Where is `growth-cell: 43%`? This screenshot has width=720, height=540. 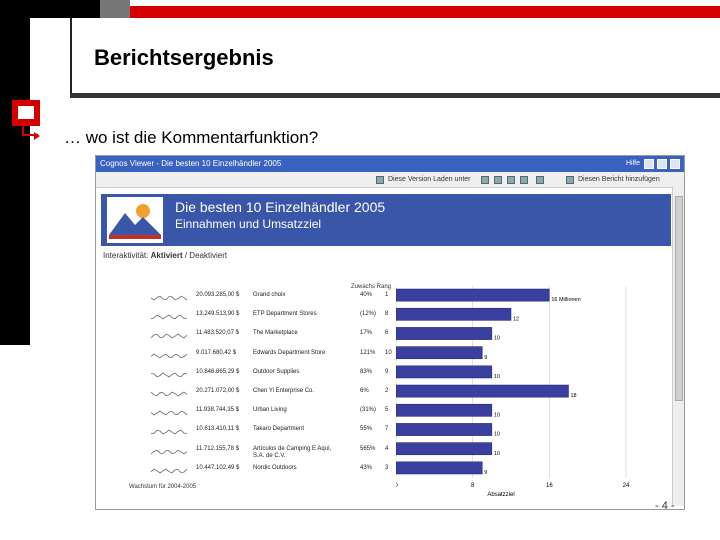 growth-cell: 43% is located at coordinates (366, 467).